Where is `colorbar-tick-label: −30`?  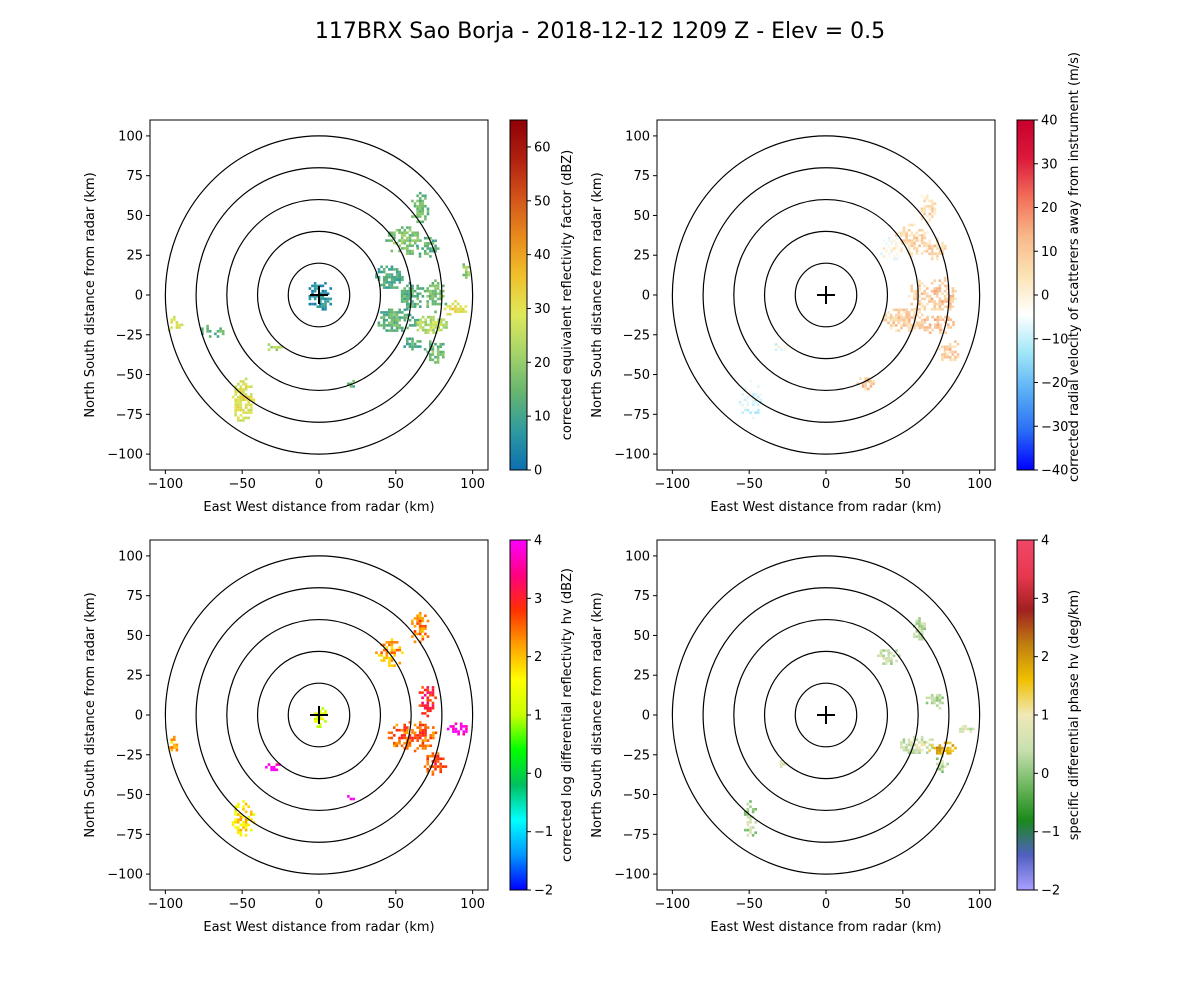
colorbar-tick-label: −30 is located at coordinates (1054, 427).